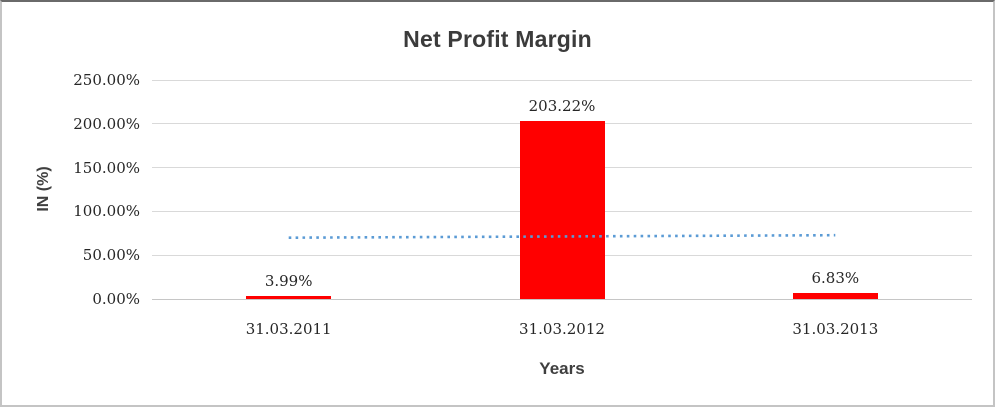  I want to click on chart-title: Net Profit Margin, so click(497, 39).